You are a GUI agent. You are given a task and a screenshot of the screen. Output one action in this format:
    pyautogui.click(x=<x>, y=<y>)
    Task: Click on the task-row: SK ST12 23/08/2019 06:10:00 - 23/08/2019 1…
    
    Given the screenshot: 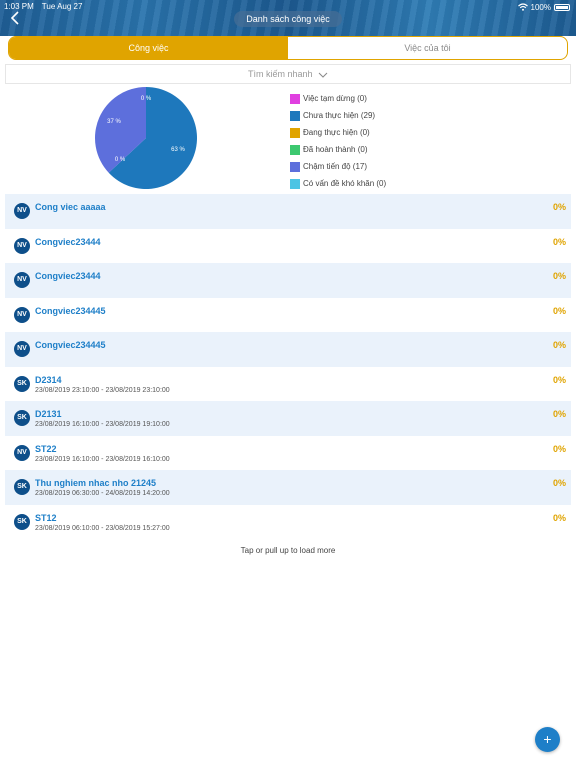 What is the action you would take?
    pyautogui.click(x=288, y=522)
    